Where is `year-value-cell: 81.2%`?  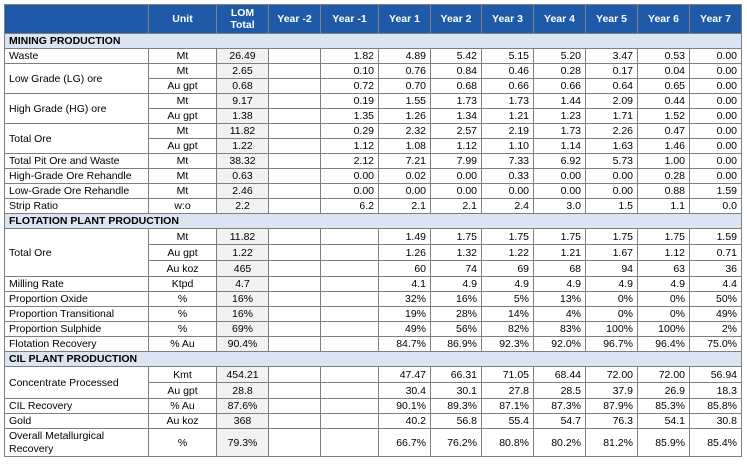
year-value-cell: 81.2% is located at coordinates (611, 442).